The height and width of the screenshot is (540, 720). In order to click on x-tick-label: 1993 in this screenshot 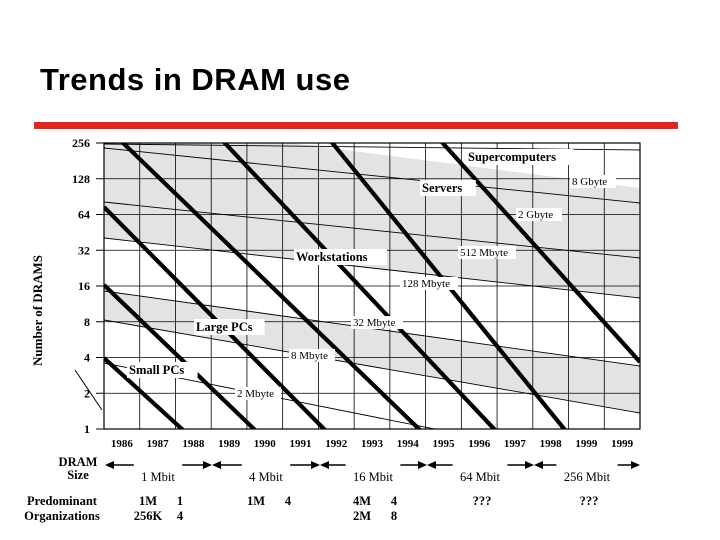, I will do `click(372, 444)`.